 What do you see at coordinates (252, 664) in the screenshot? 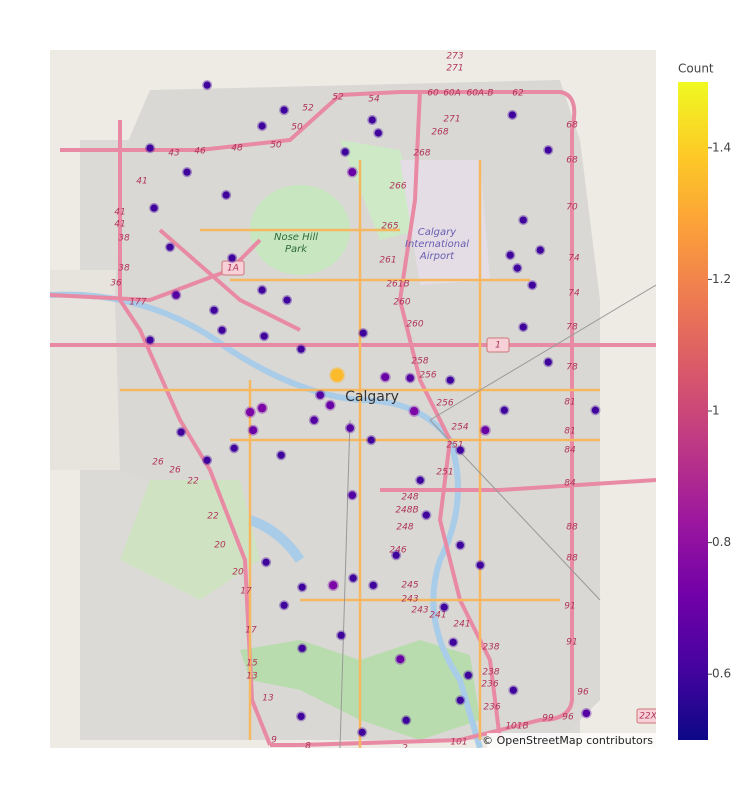
I see `road-label: 15` at bounding box center [252, 664].